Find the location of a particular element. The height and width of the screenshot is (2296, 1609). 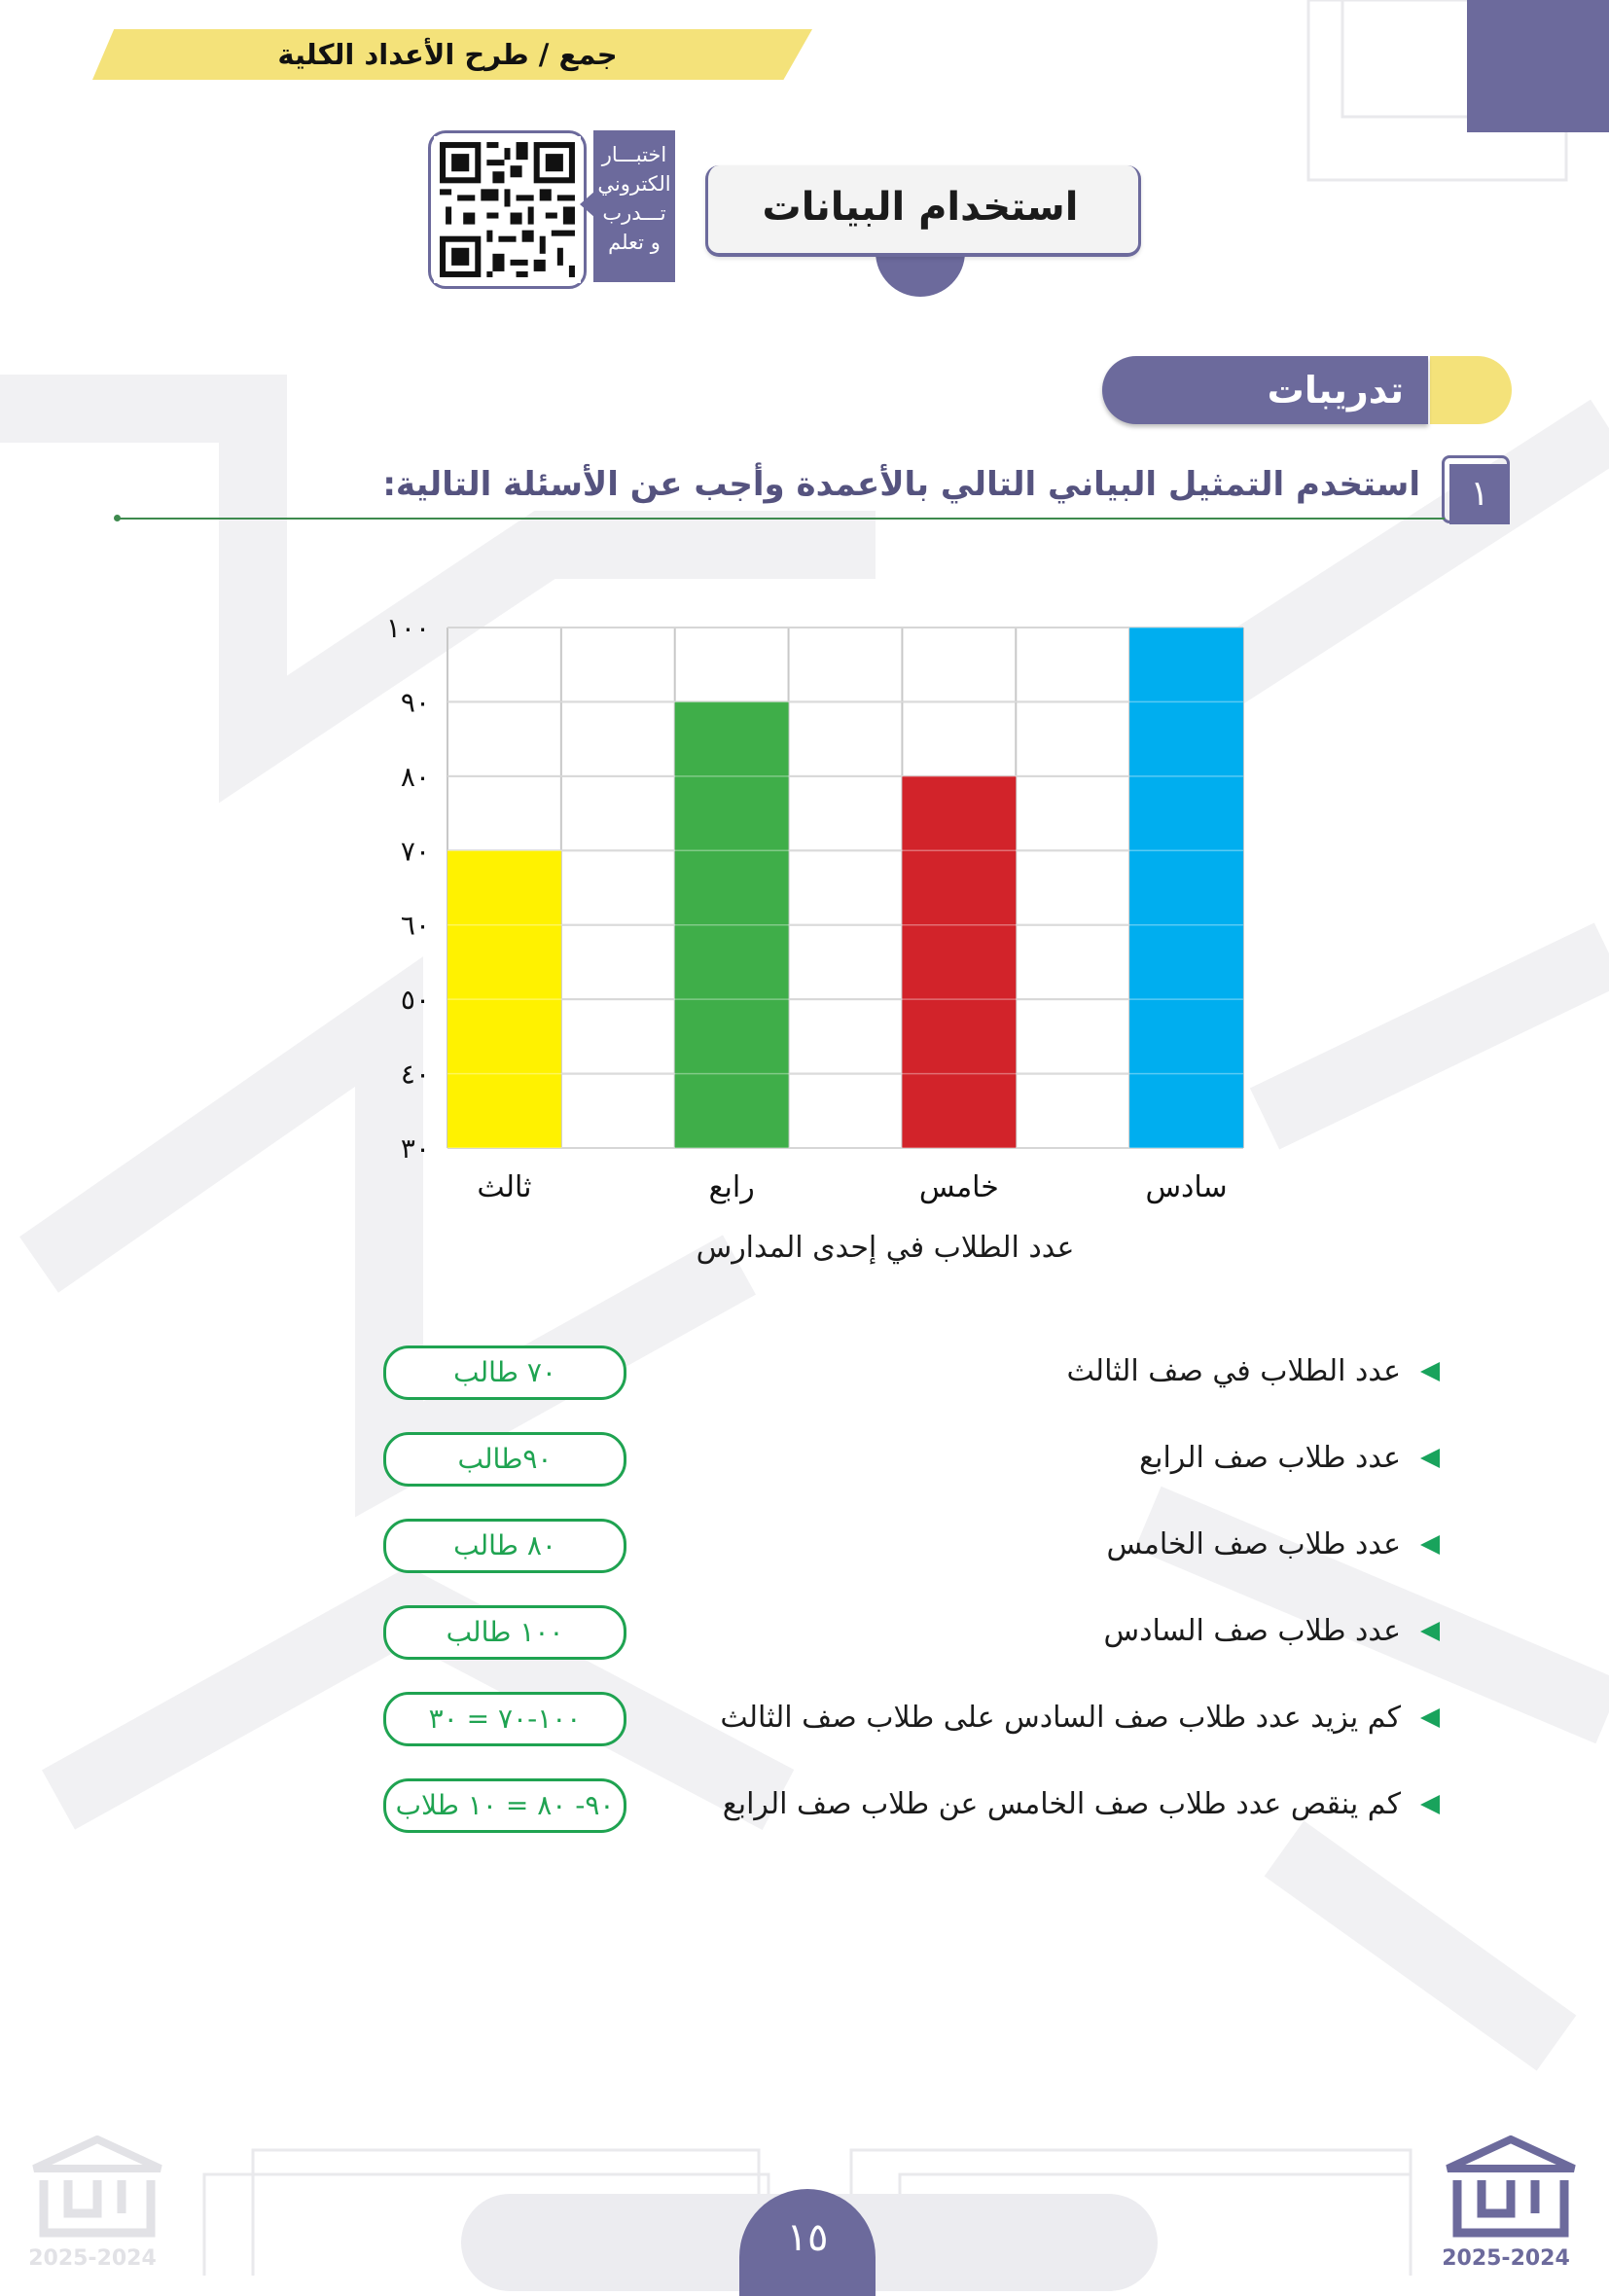

qr-label-line: اختبـــار is located at coordinates (634, 154).